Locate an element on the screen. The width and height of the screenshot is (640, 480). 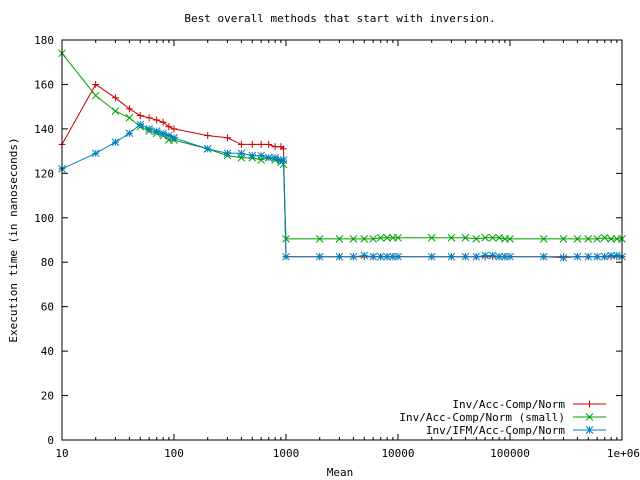
y-tick-label: 100 is located at coordinates (44, 218).